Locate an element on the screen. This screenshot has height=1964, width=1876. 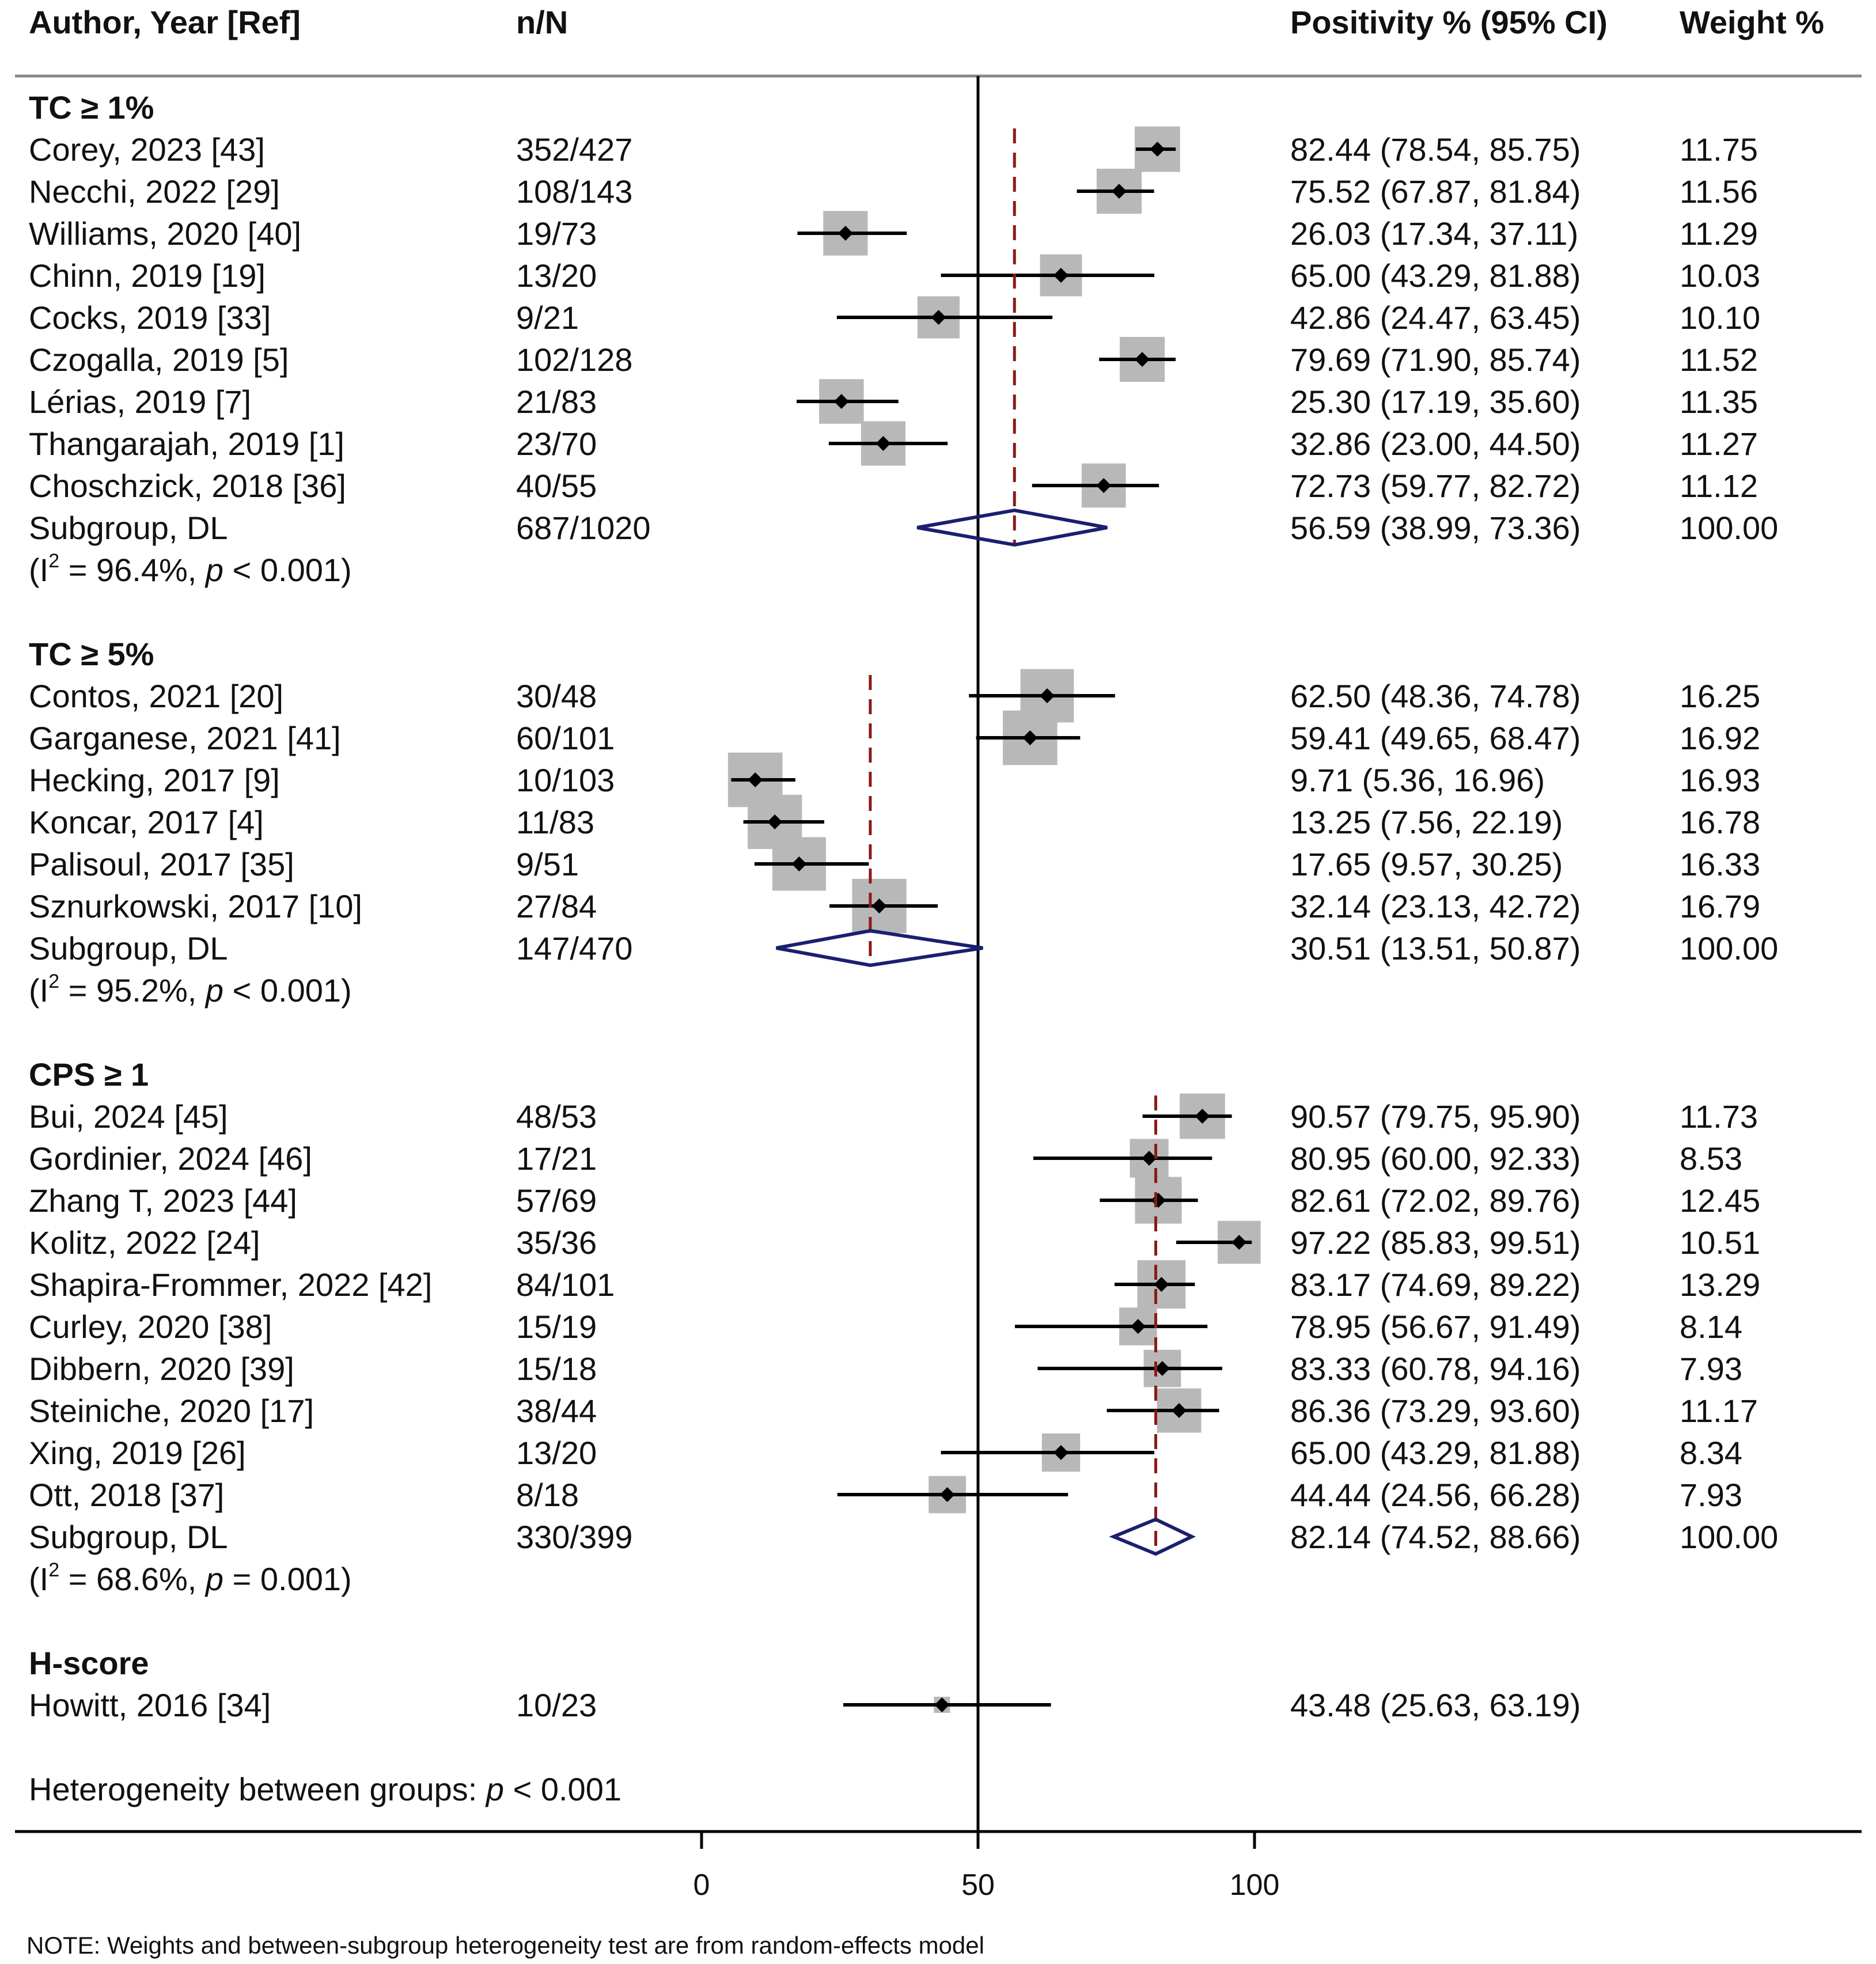
study-ci: 17.65 (9.57, 30.25) is located at coordinates (1427, 864).